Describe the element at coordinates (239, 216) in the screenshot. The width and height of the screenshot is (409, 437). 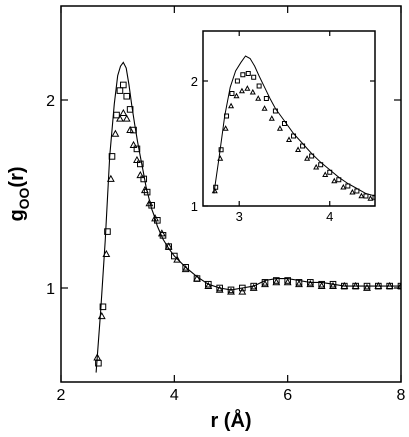
I see `inset-x-tick-label: 3` at that location.